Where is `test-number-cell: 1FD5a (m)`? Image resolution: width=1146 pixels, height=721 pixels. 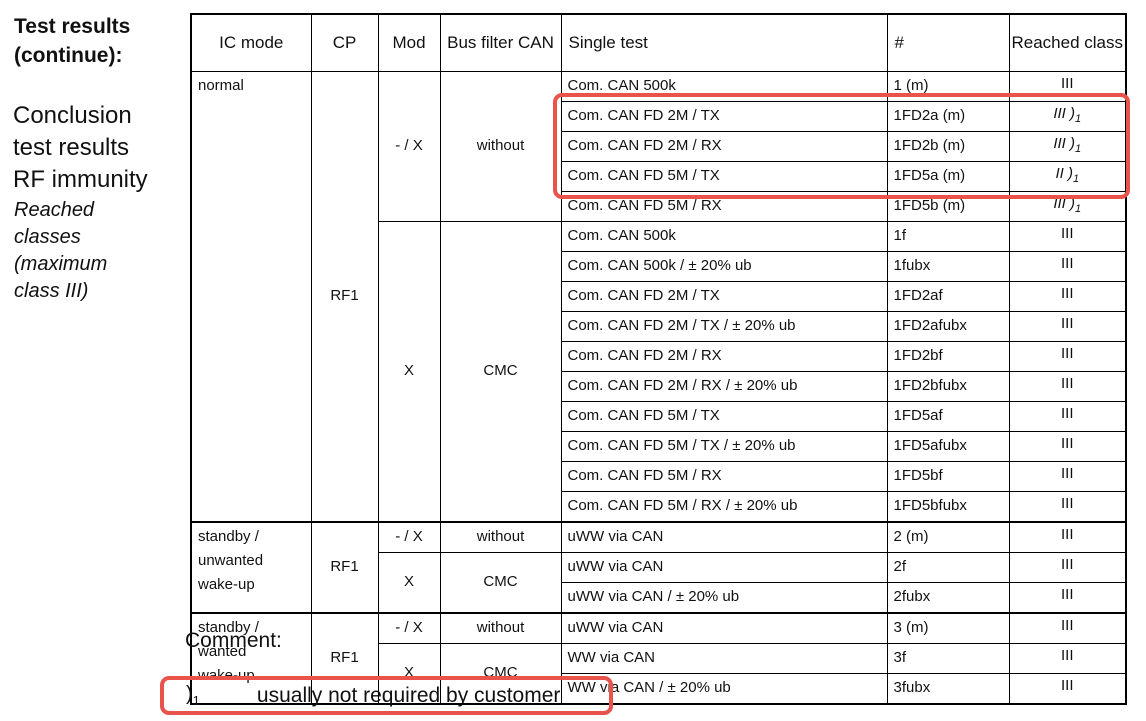 test-number-cell: 1FD5a (m) is located at coordinates (948, 176).